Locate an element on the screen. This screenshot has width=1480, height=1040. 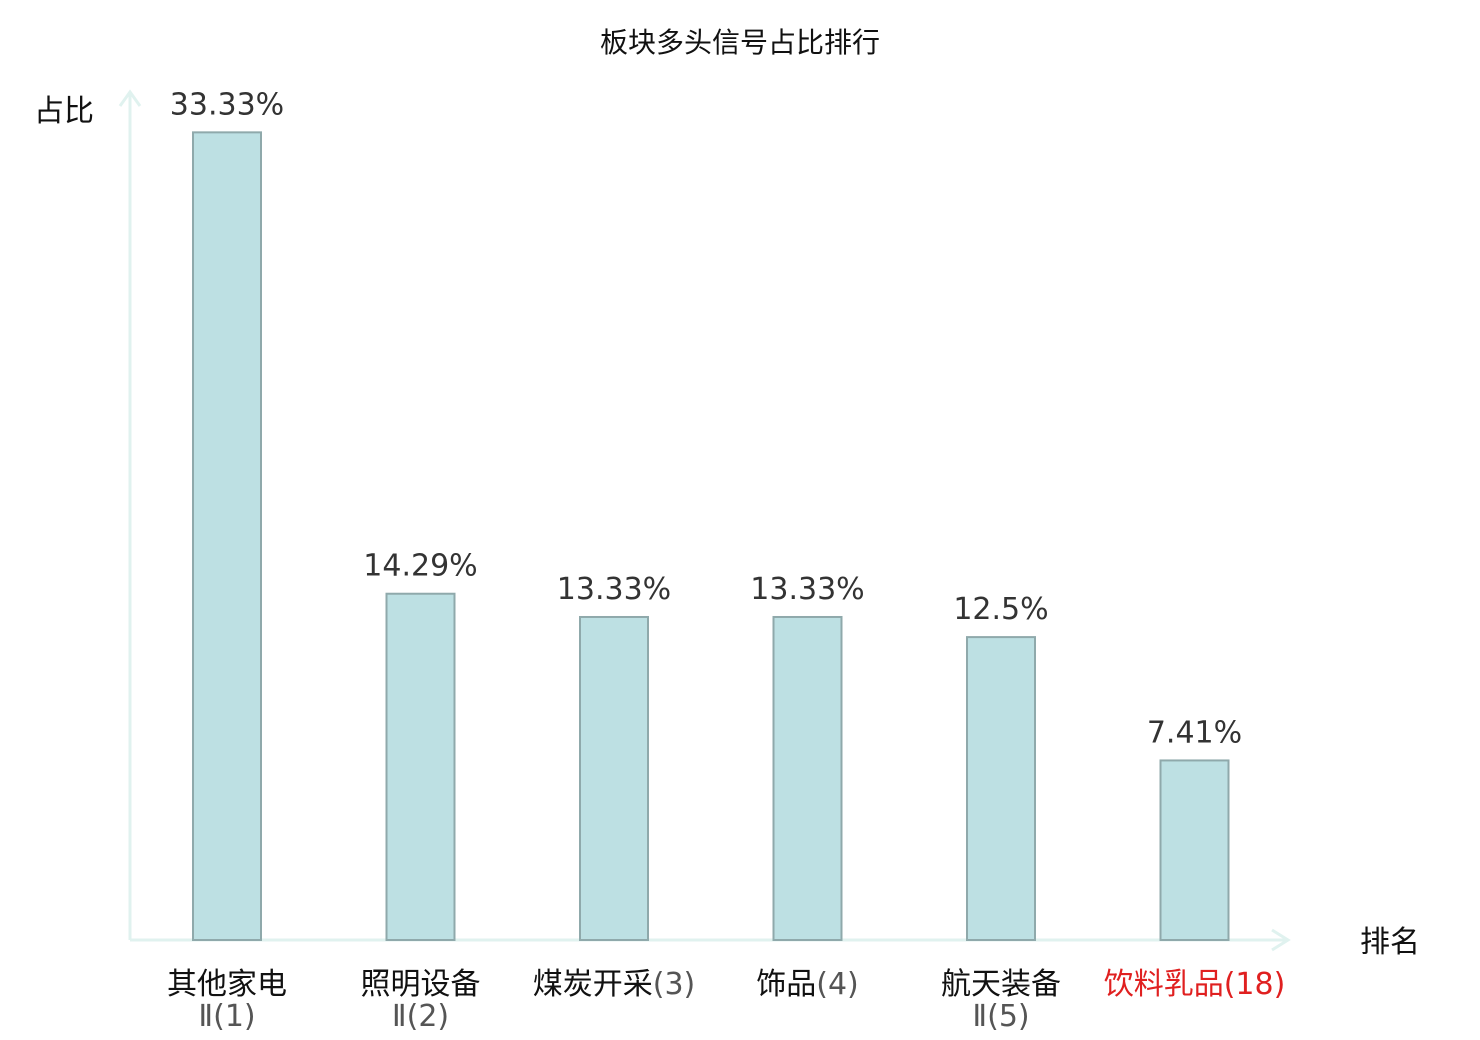
y-axis-label: 占比 is located at coordinates (64, 111).